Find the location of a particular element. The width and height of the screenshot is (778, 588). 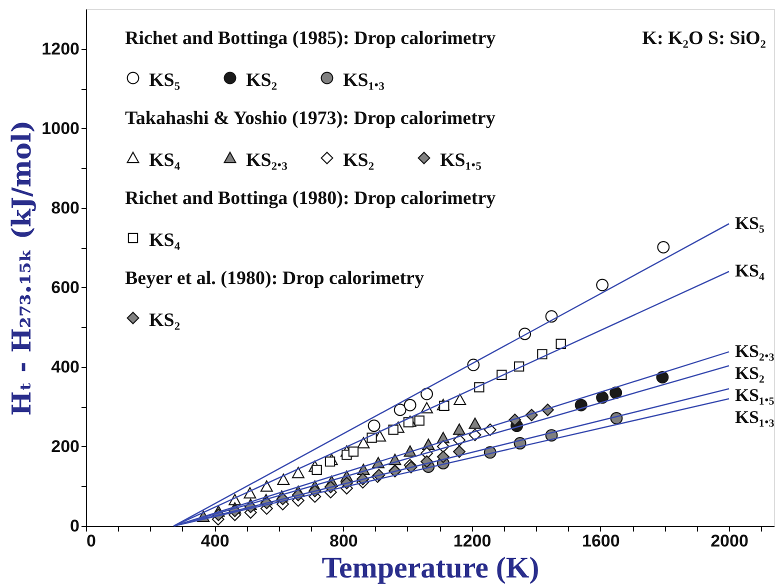

y-tick-label: 0 is located at coordinates (75, 526).